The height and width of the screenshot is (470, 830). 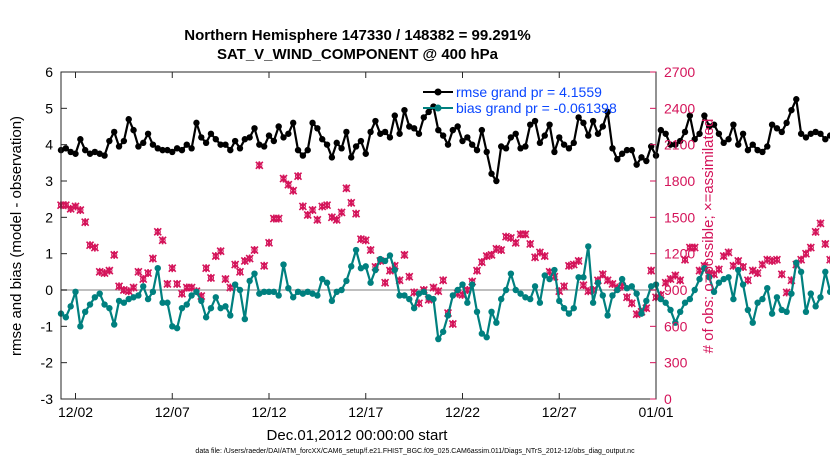 I want to click on y-axis-right-label: # of obs: o=possible; ×=assimilated, so click(x=708, y=236).